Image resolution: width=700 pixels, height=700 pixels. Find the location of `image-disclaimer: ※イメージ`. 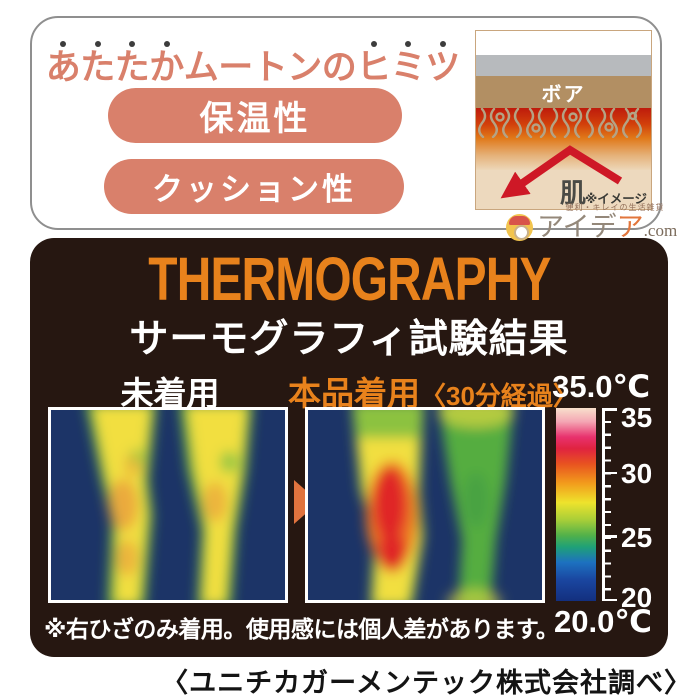

image-disclaimer: ※イメージ is located at coordinates (616, 199).